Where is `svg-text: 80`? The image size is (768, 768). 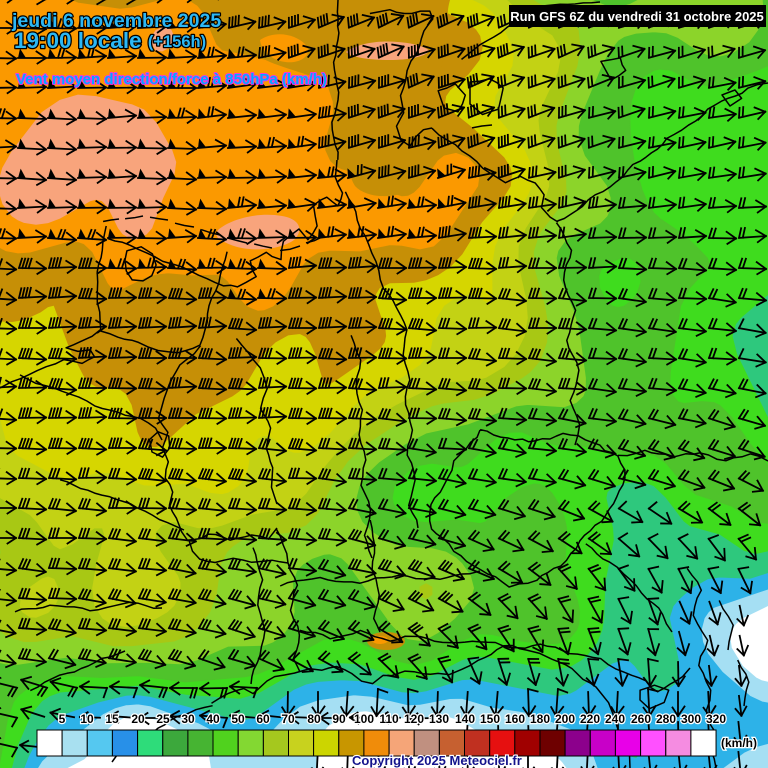
svg-text: 80 is located at coordinates (314, 719).